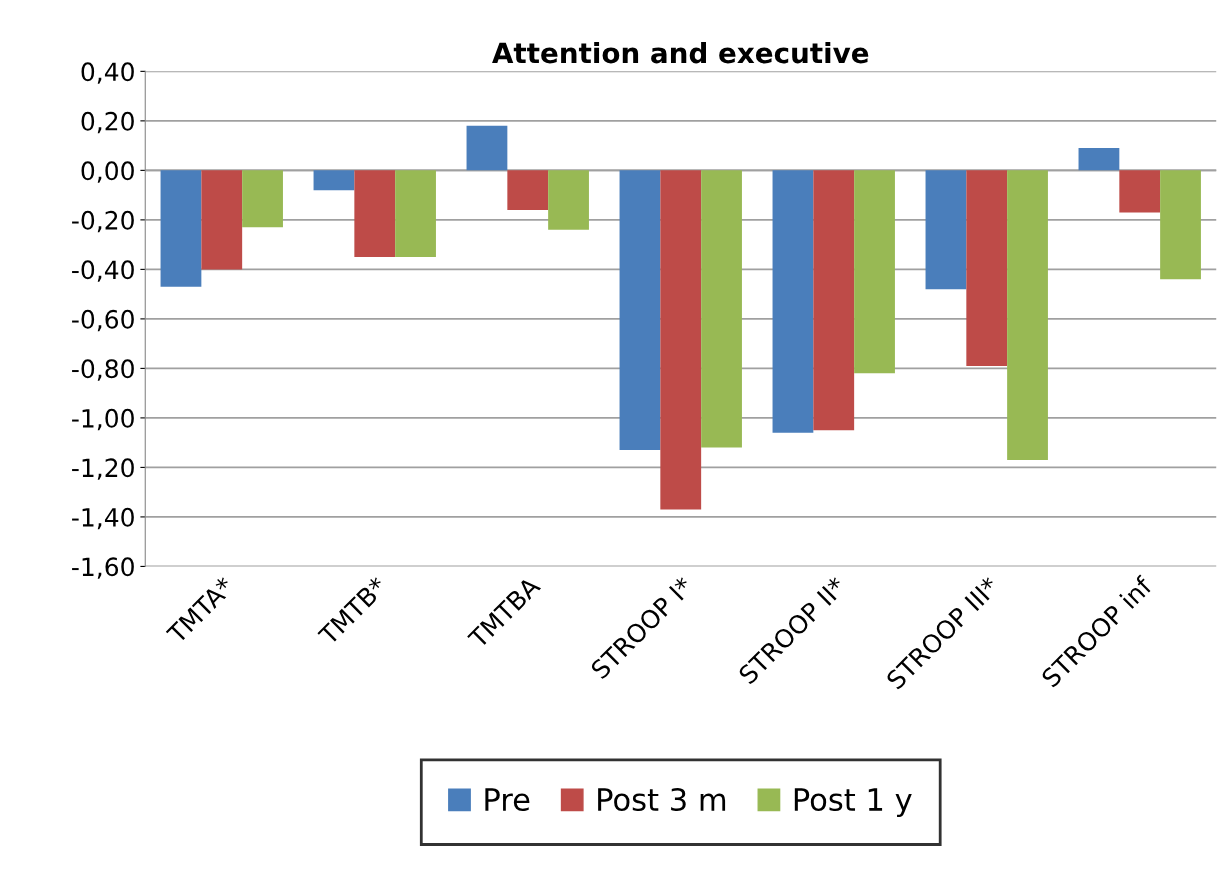  I want to click on y-tick-label: -1,60, so click(103, 568).